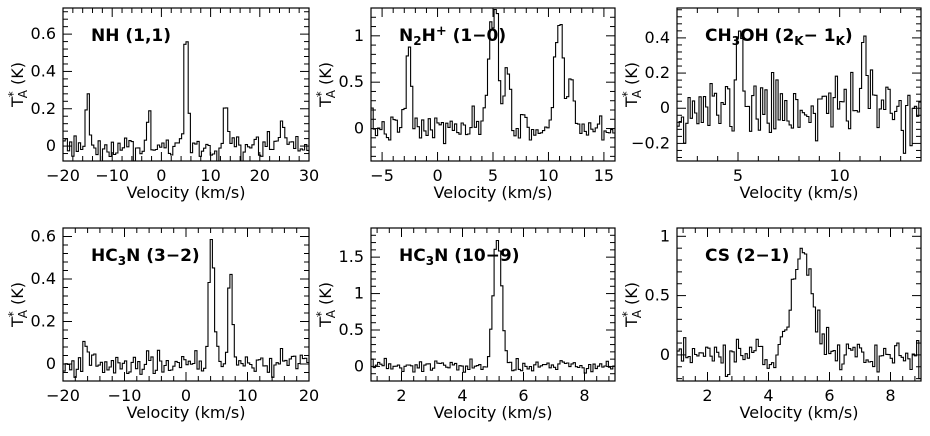 This screenshot has width=930, height=436. I want to click on panel-title-part: NH (1,1), so click(131, 36).